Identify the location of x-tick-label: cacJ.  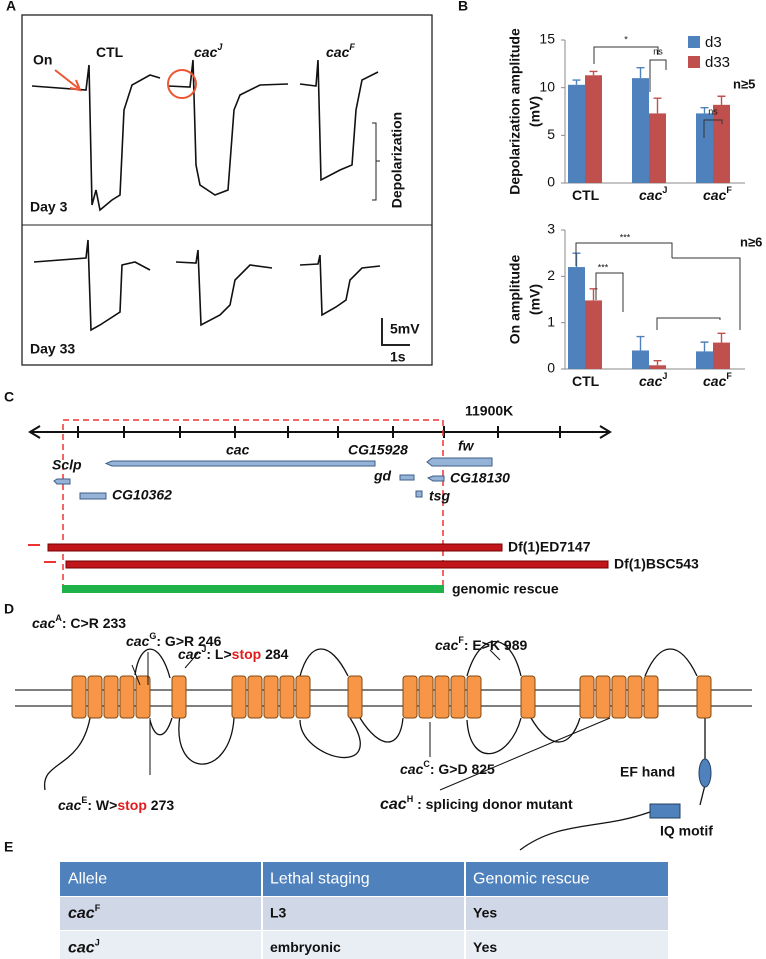
(653, 379).